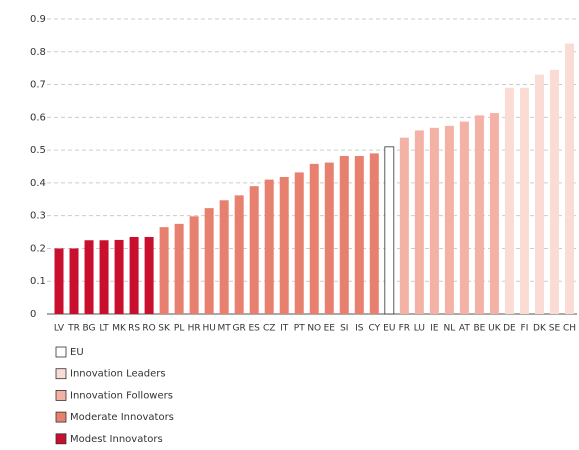 This screenshot has height=450, width=579. What do you see at coordinates (569, 329) in the screenshot?
I see `x-tick-label: CH` at bounding box center [569, 329].